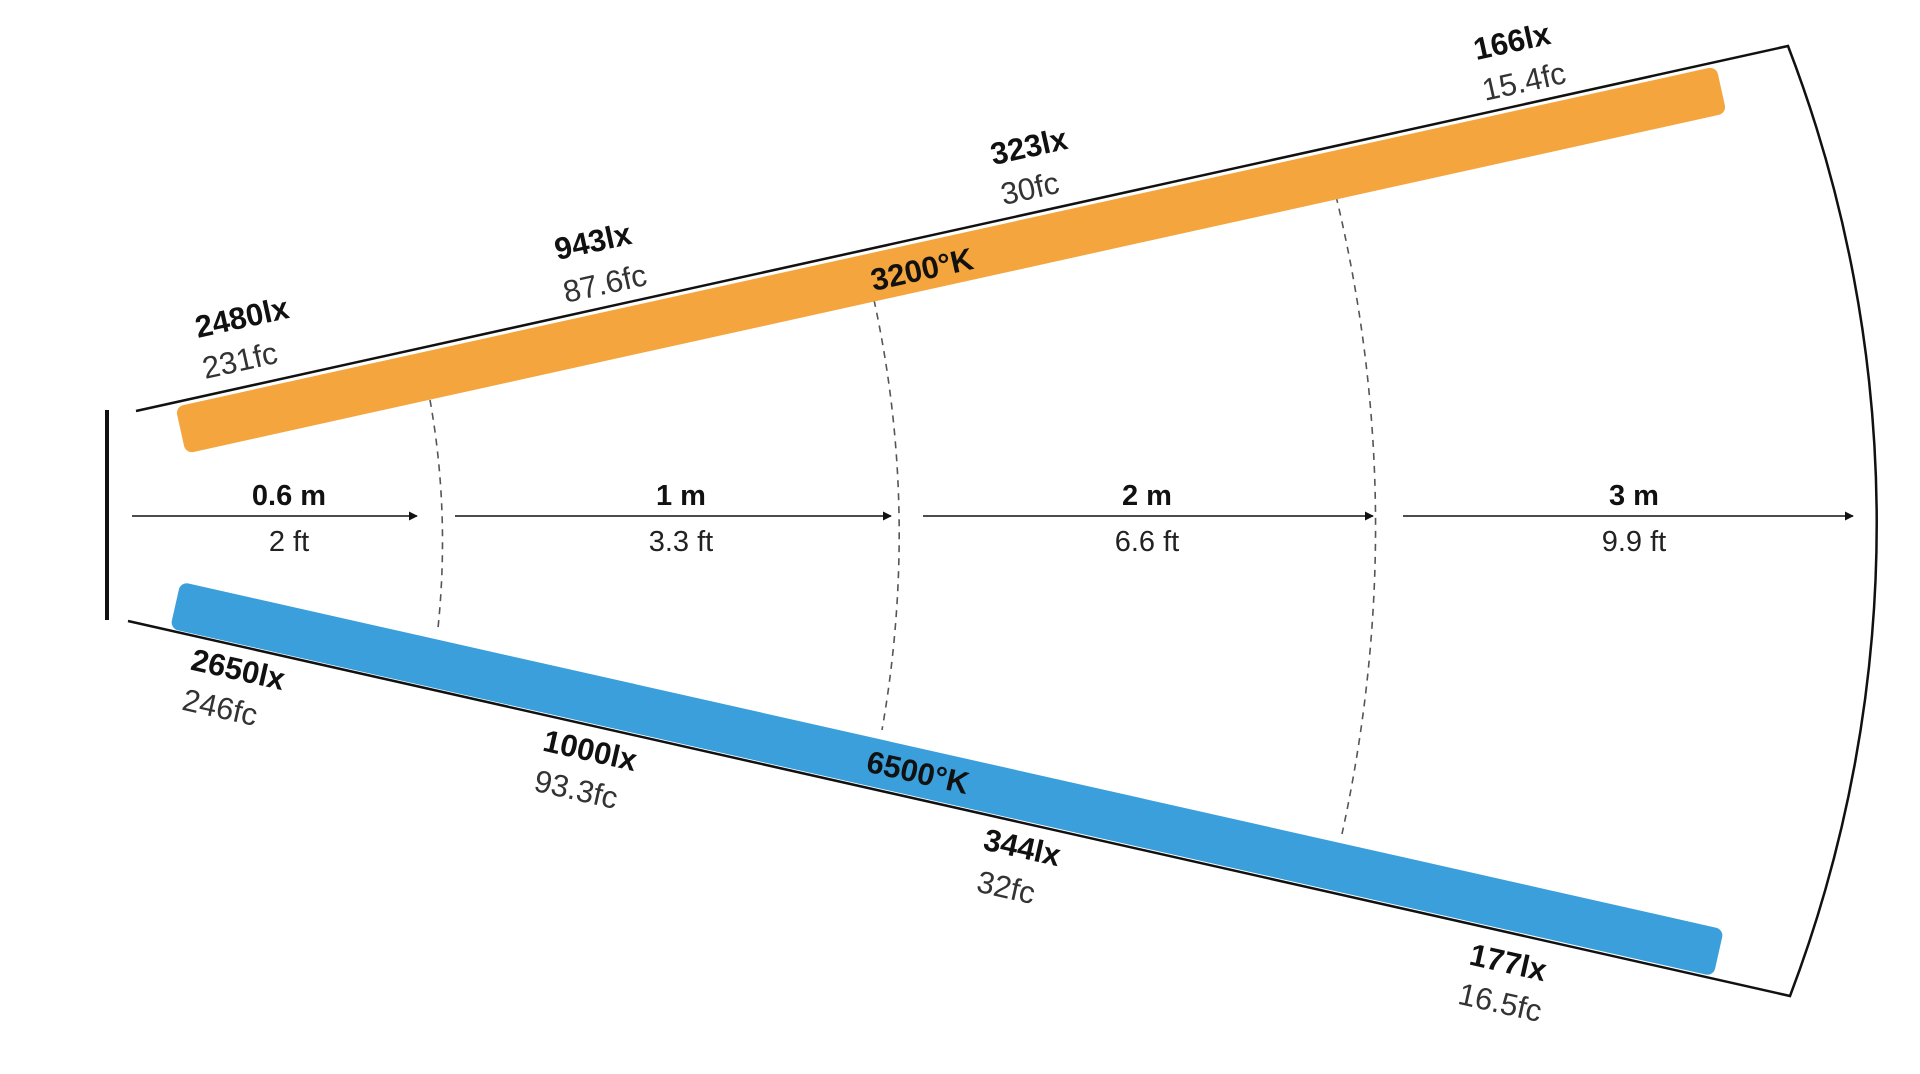  What do you see at coordinates (681, 542) in the screenshot?
I see `distance-label-ft: 3.3 ft` at bounding box center [681, 542].